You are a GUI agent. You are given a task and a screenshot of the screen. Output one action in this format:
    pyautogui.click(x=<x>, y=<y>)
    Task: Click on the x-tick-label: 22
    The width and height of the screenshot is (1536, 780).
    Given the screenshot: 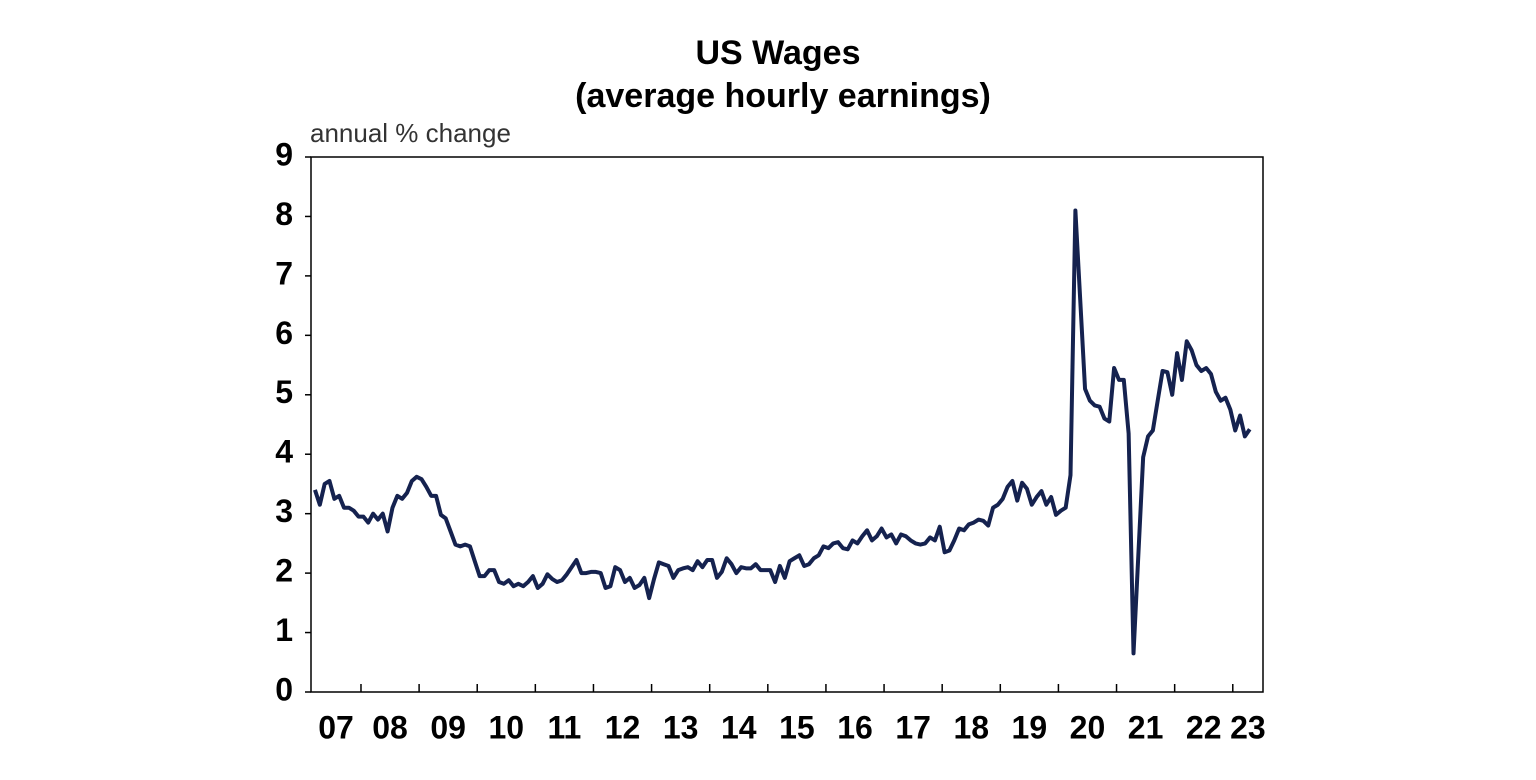 What is the action you would take?
    pyautogui.click(x=1204, y=727)
    